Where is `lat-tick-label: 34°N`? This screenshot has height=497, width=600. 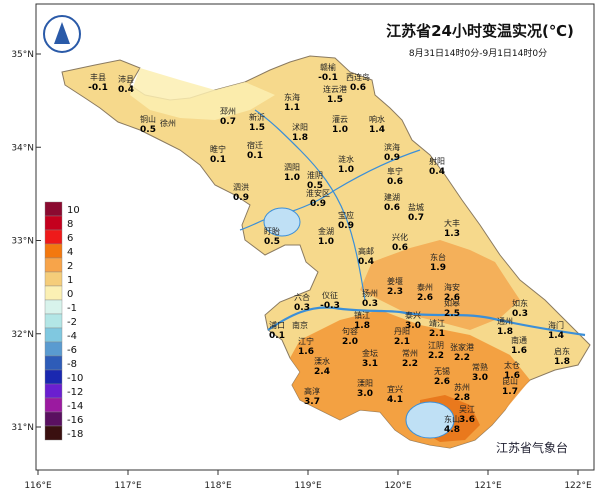
lat-tick-label: 34°N is located at coordinates (22, 148).